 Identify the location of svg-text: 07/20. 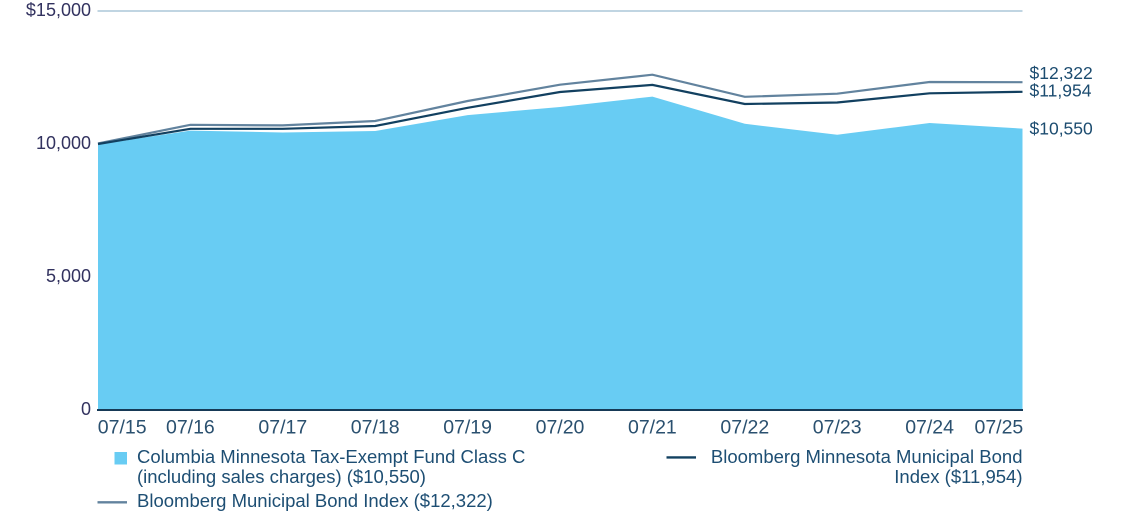
(560, 428).